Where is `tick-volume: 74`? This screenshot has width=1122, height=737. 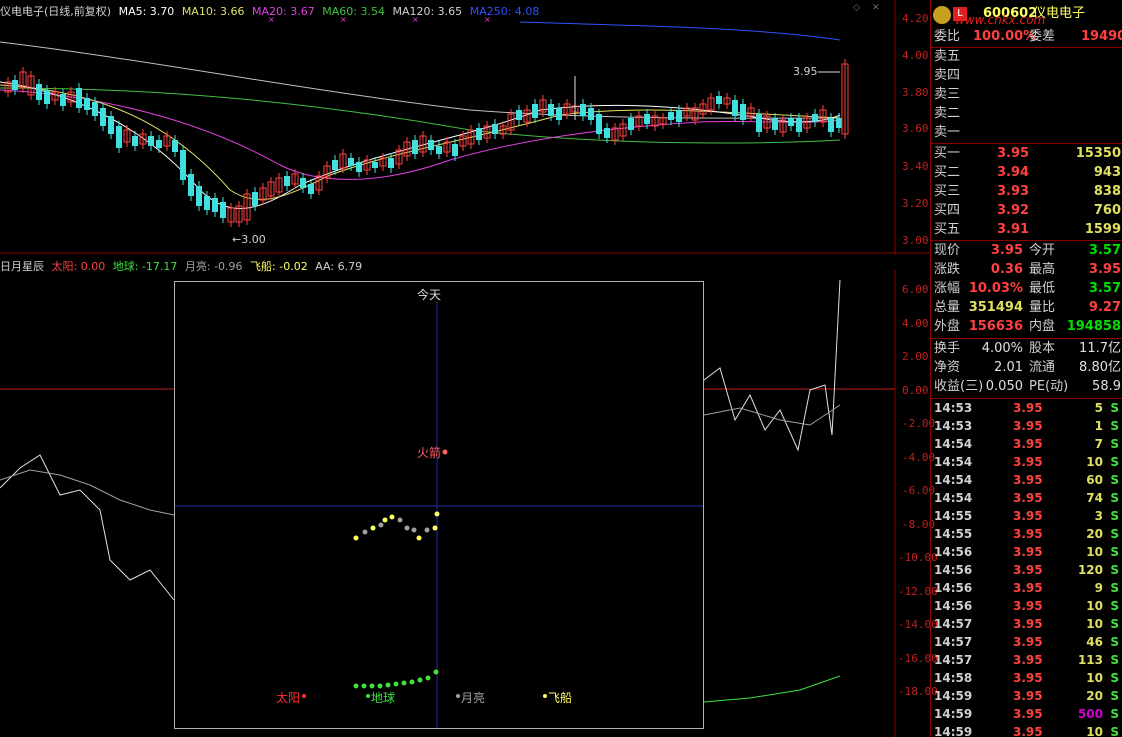
tick-volume: 74 is located at coordinates (1094, 498).